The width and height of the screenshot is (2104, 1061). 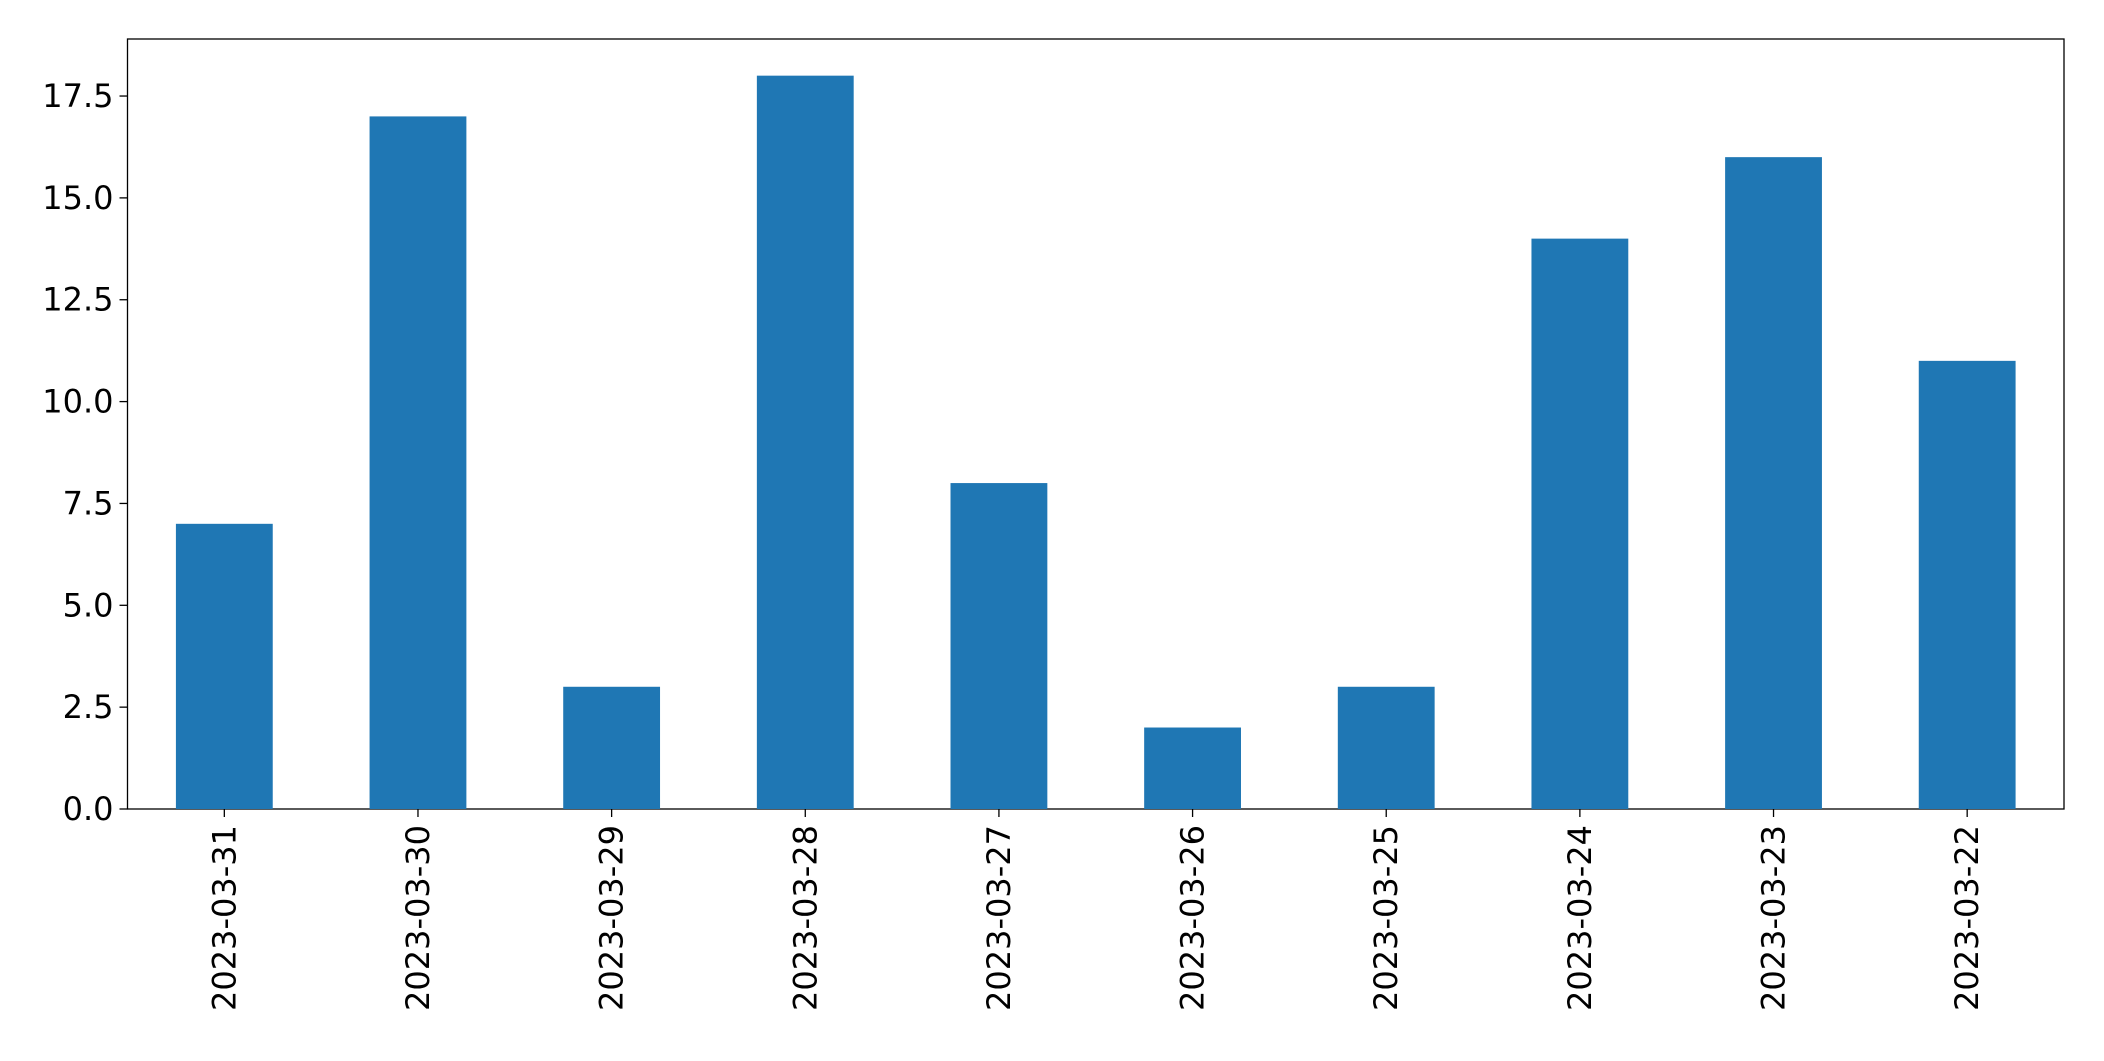 What do you see at coordinates (88, 809) in the screenshot?
I see `y-tick-label: 0.0` at bounding box center [88, 809].